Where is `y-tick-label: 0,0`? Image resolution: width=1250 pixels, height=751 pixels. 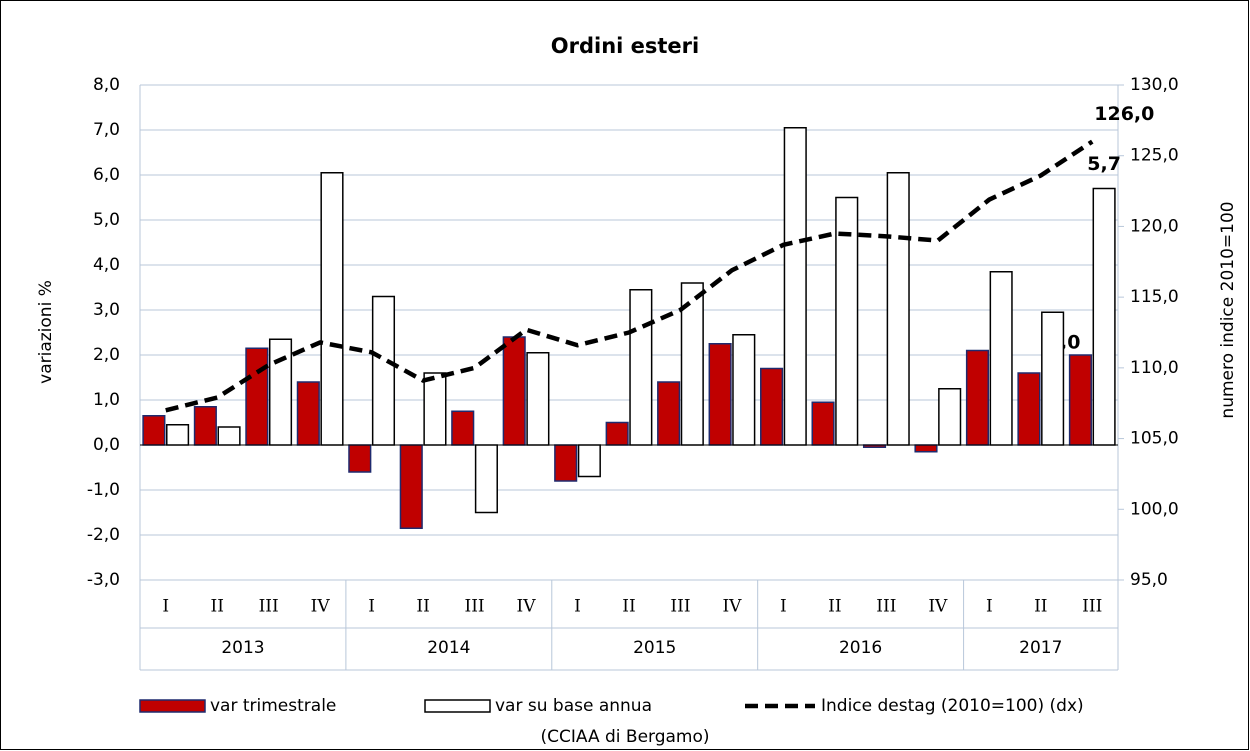
y-tick-label: 0,0 is located at coordinates (106, 445).